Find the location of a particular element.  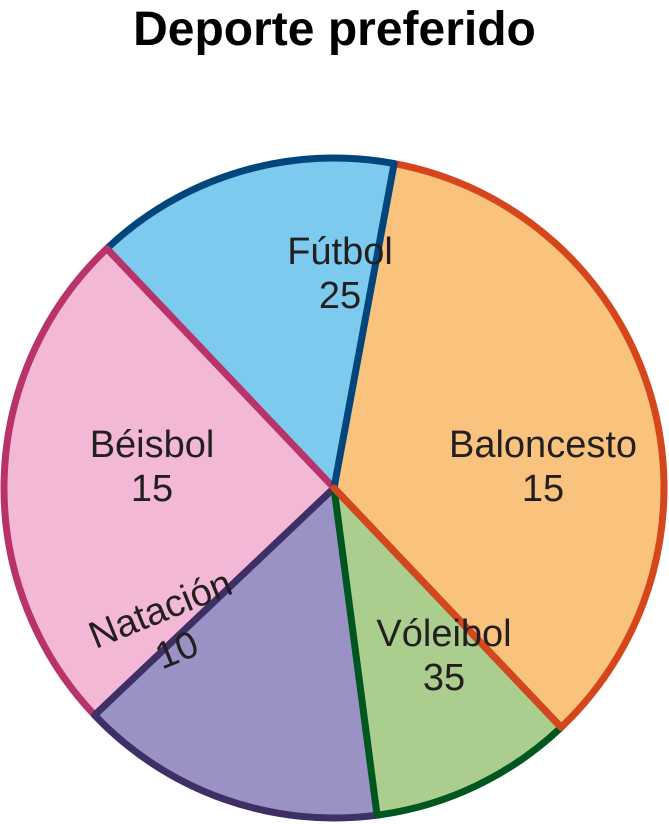

chart-title: Deporte preferido is located at coordinates (334, 29).